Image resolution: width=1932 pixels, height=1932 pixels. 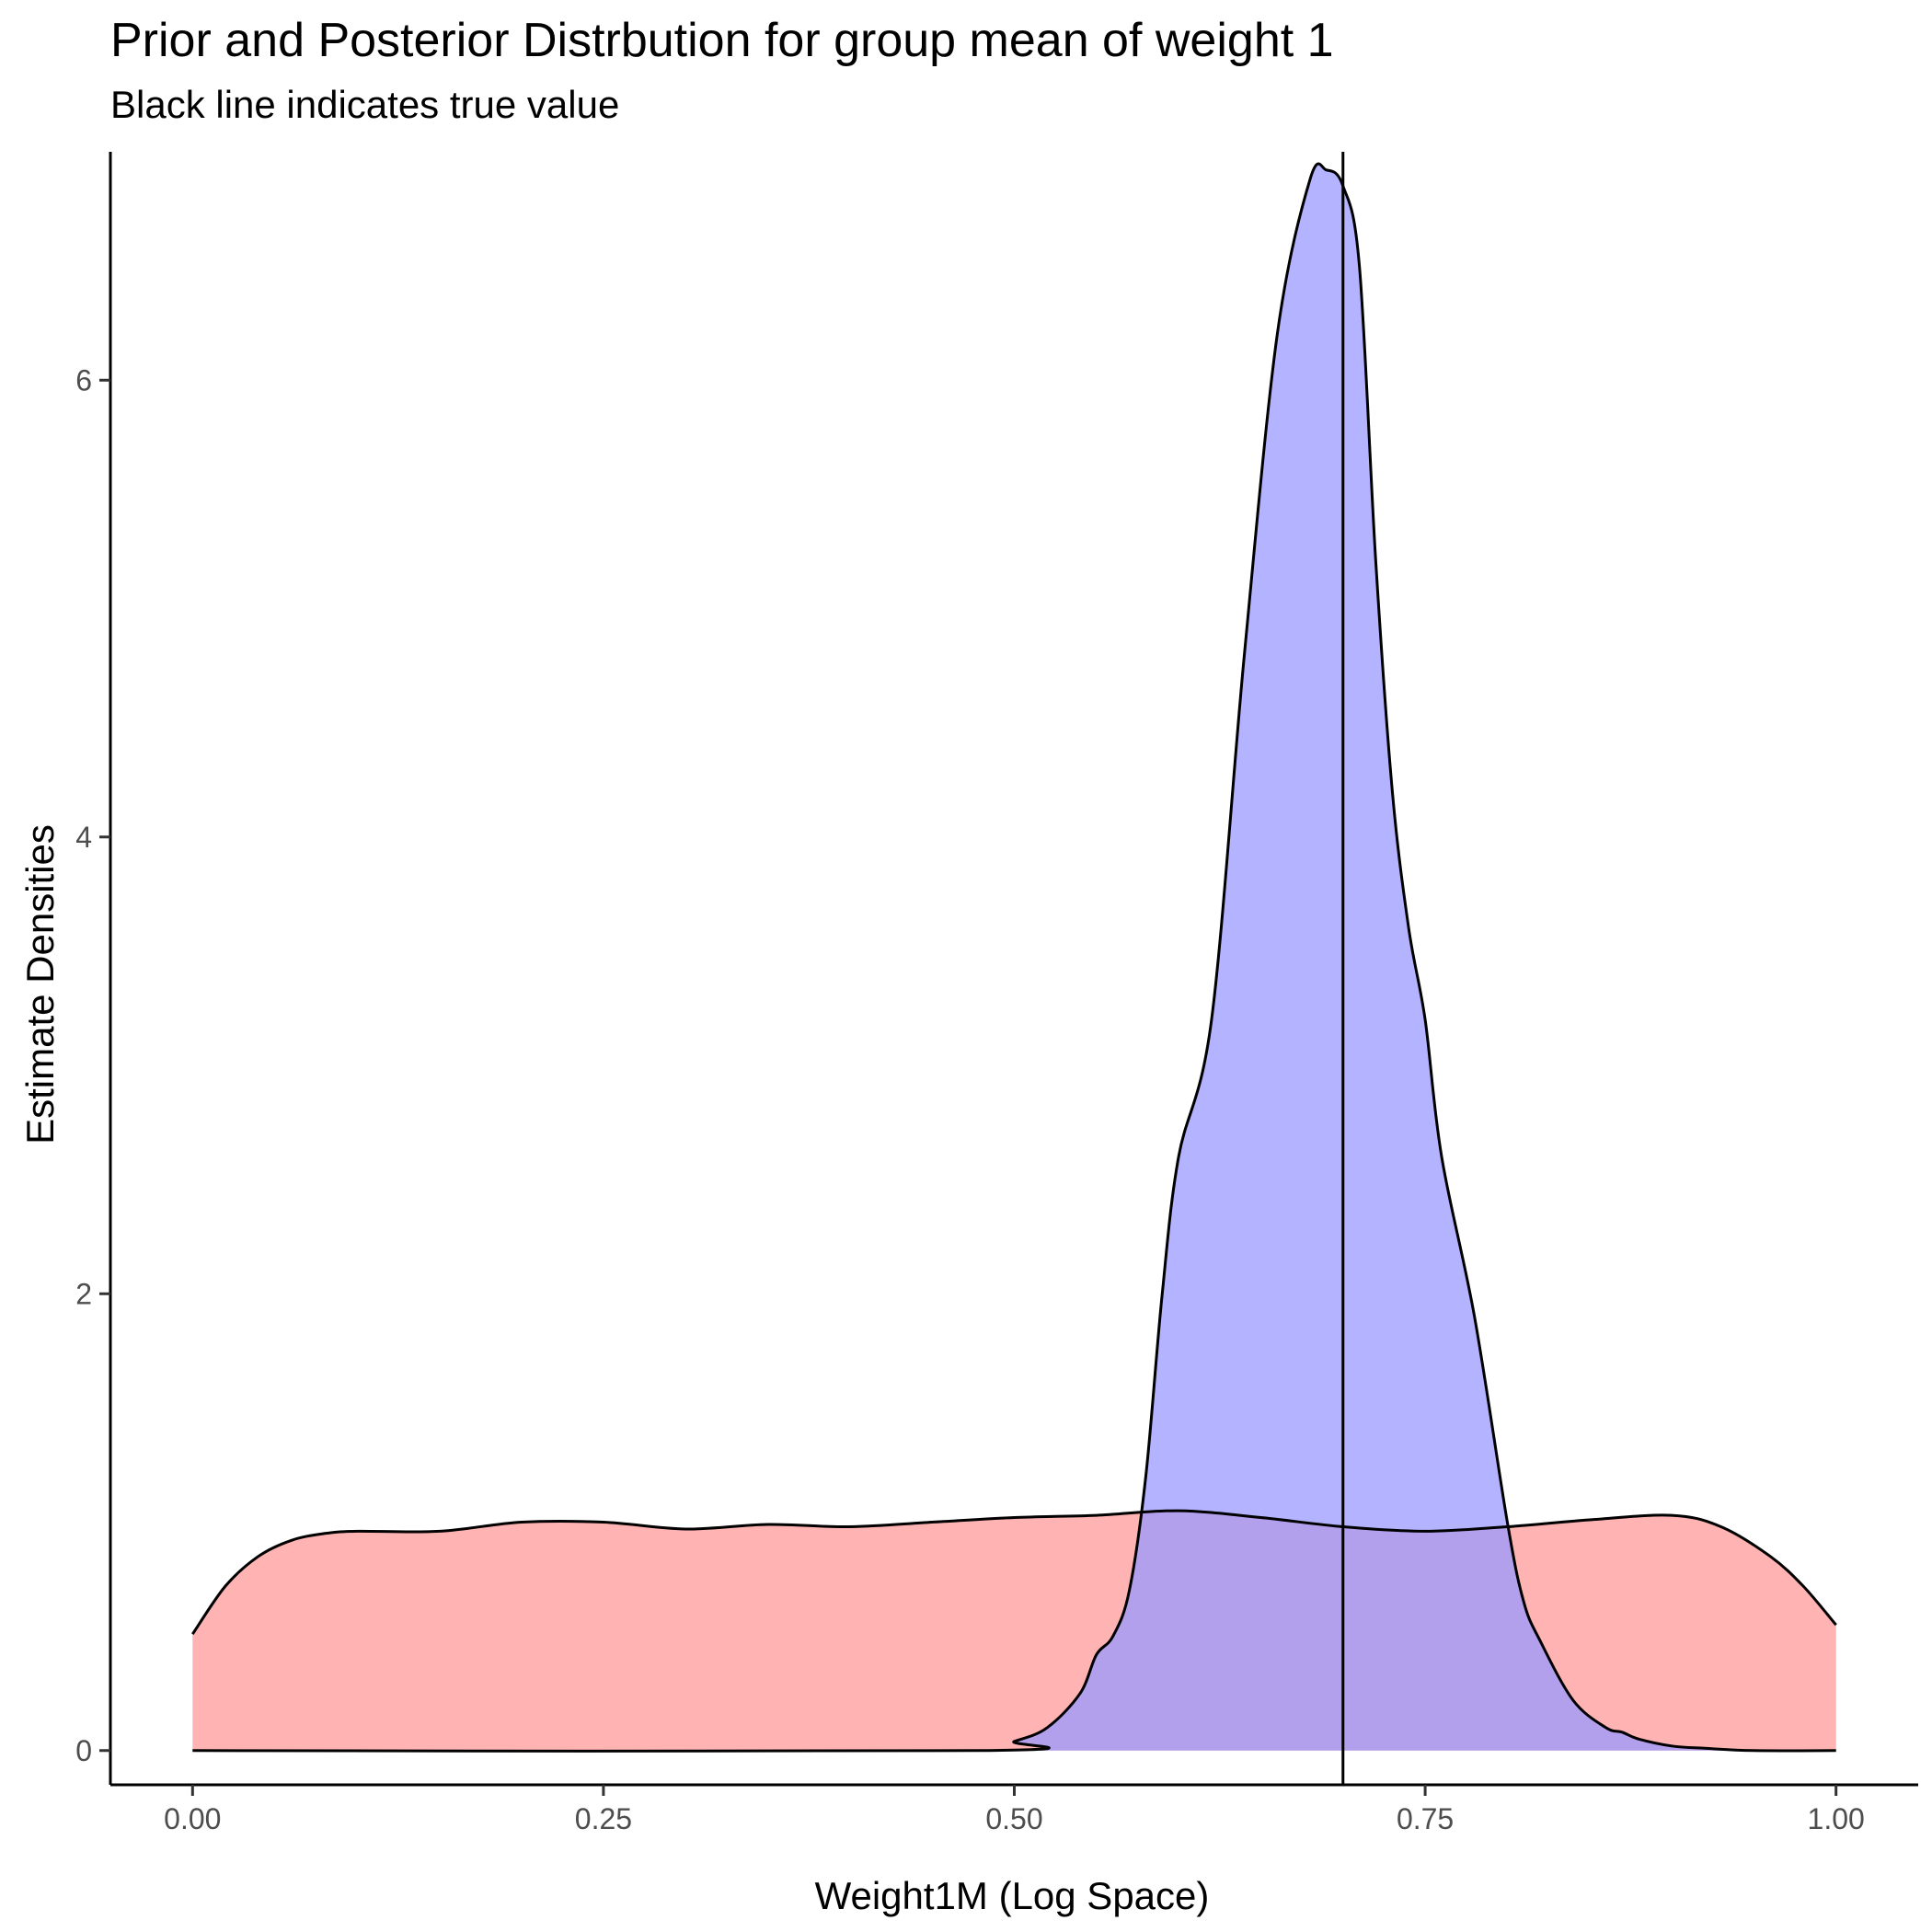 I want to click on y-axis-ticks: 0 2 4 6, so click(x=92, y=1065).